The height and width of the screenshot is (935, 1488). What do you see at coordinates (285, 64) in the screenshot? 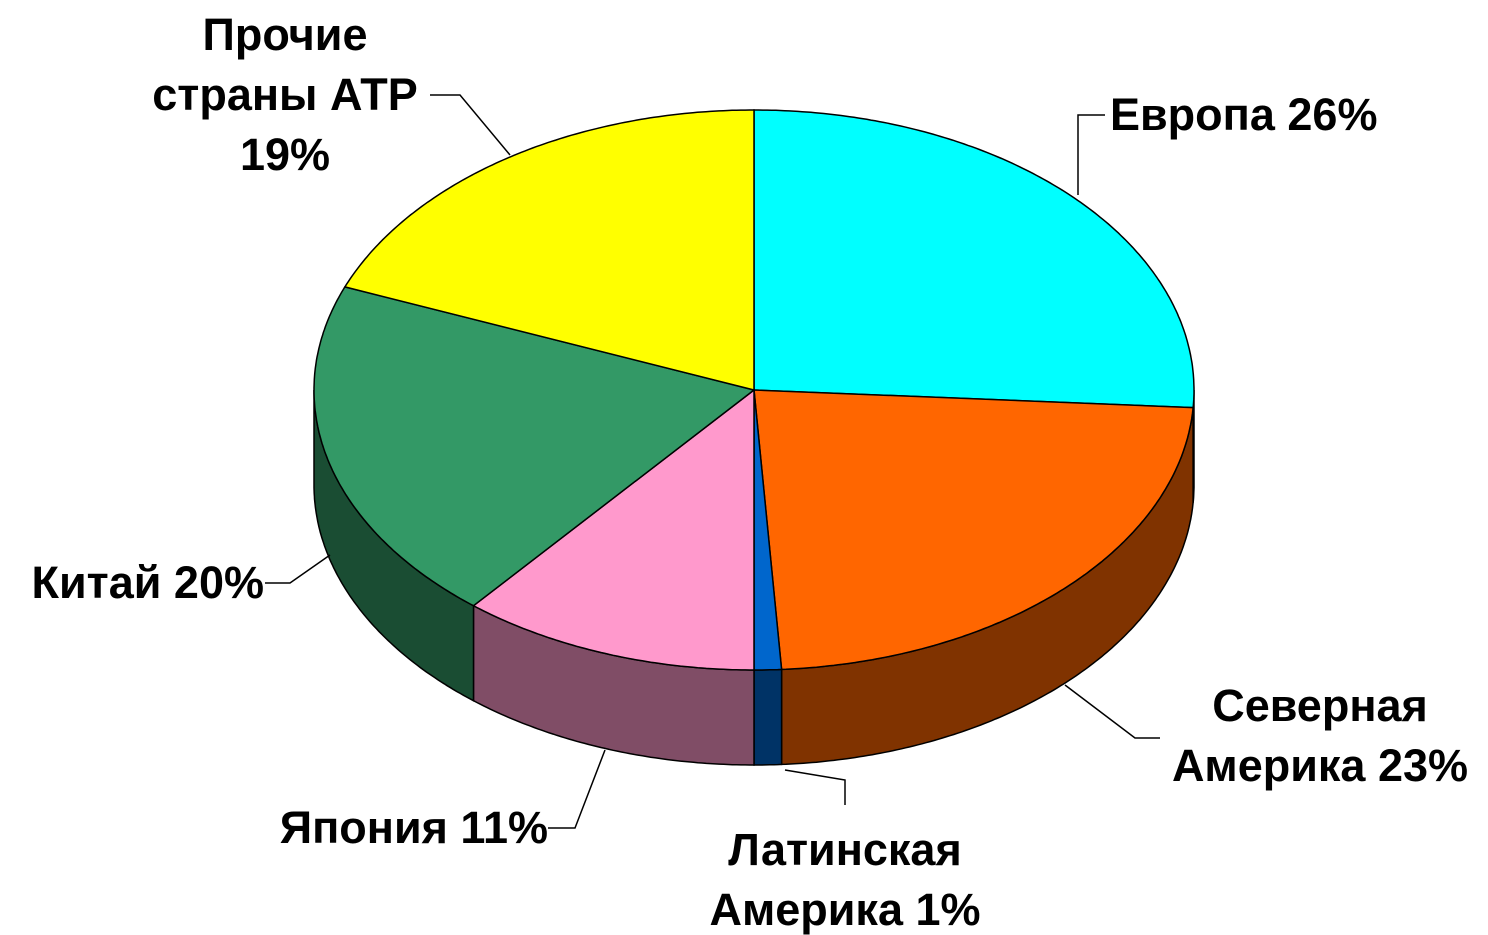
I see `category-label: Прочие страны АТР` at bounding box center [285, 64].